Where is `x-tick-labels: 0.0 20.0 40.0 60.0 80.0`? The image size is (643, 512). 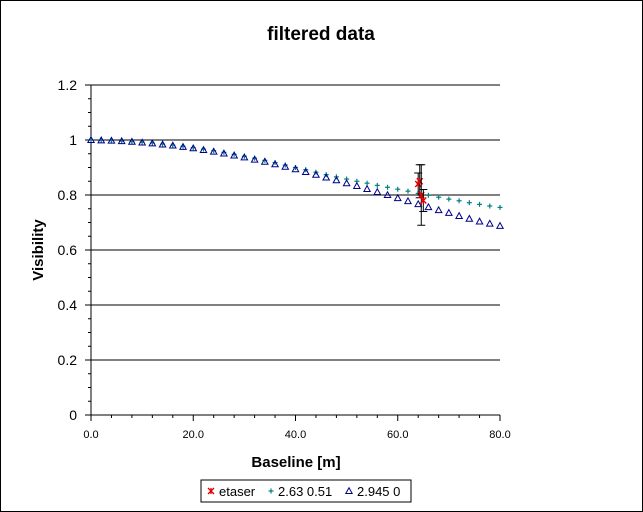
x-tick-labels: 0.0 20.0 40.0 60.0 80.0 is located at coordinates (296, 435).